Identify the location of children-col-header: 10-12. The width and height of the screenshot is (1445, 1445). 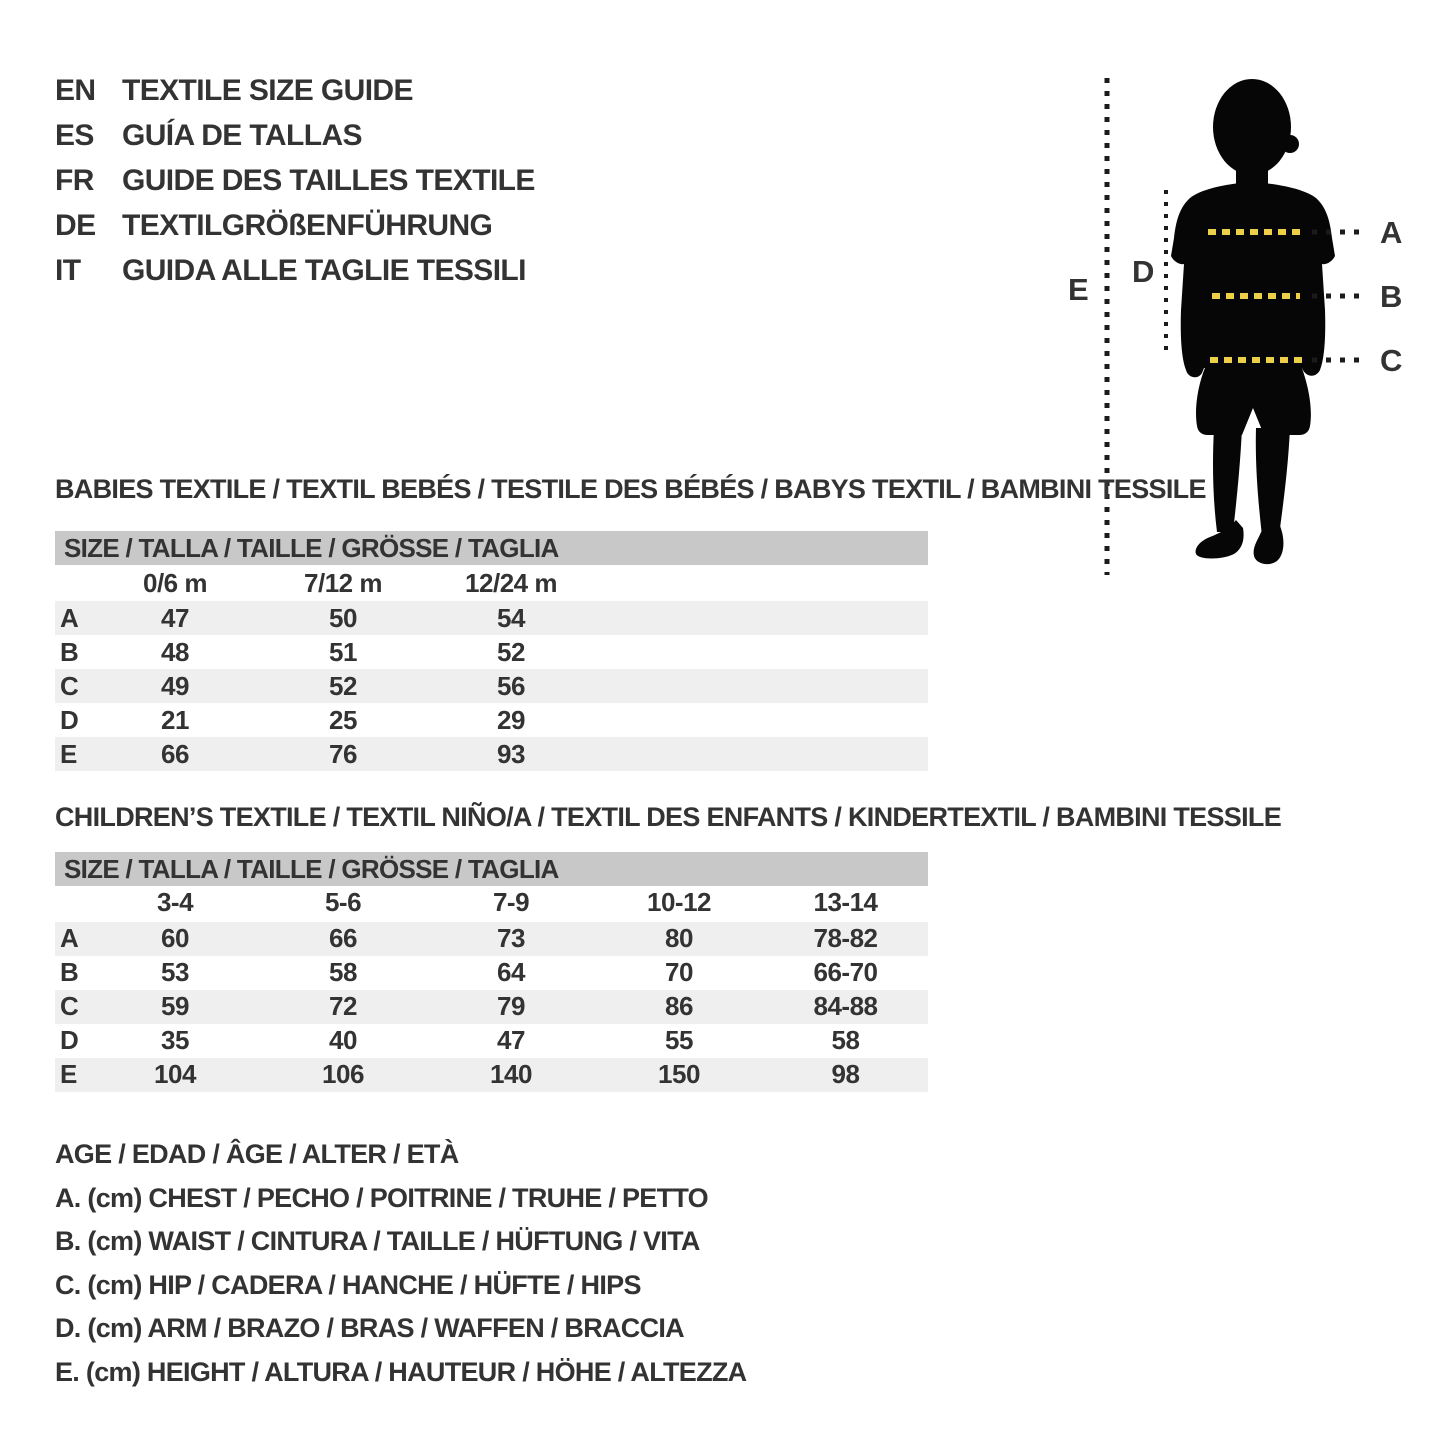
(679, 902).